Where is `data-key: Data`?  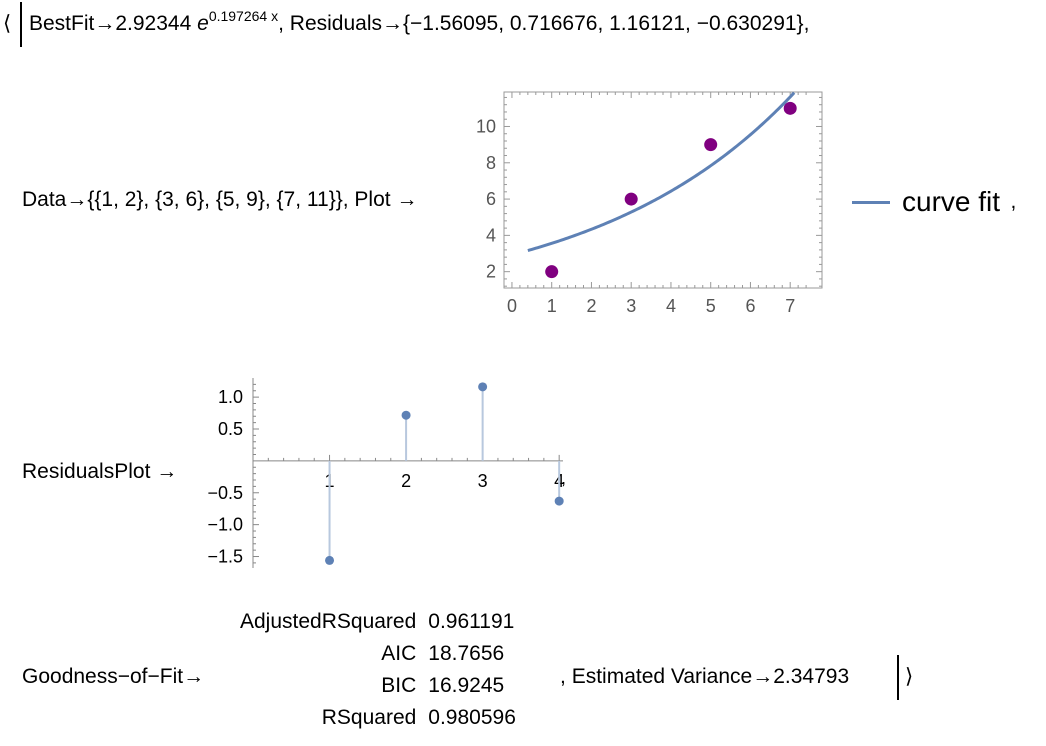 data-key: Data is located at coordinates (44, 199).